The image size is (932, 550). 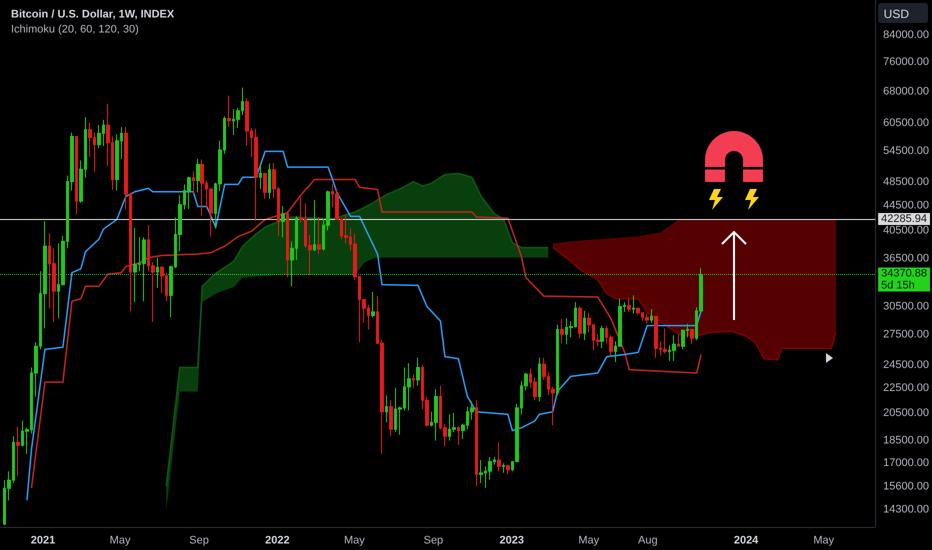 I want to click on ref-line-label: 42285.94, so click(x=904, y=218).